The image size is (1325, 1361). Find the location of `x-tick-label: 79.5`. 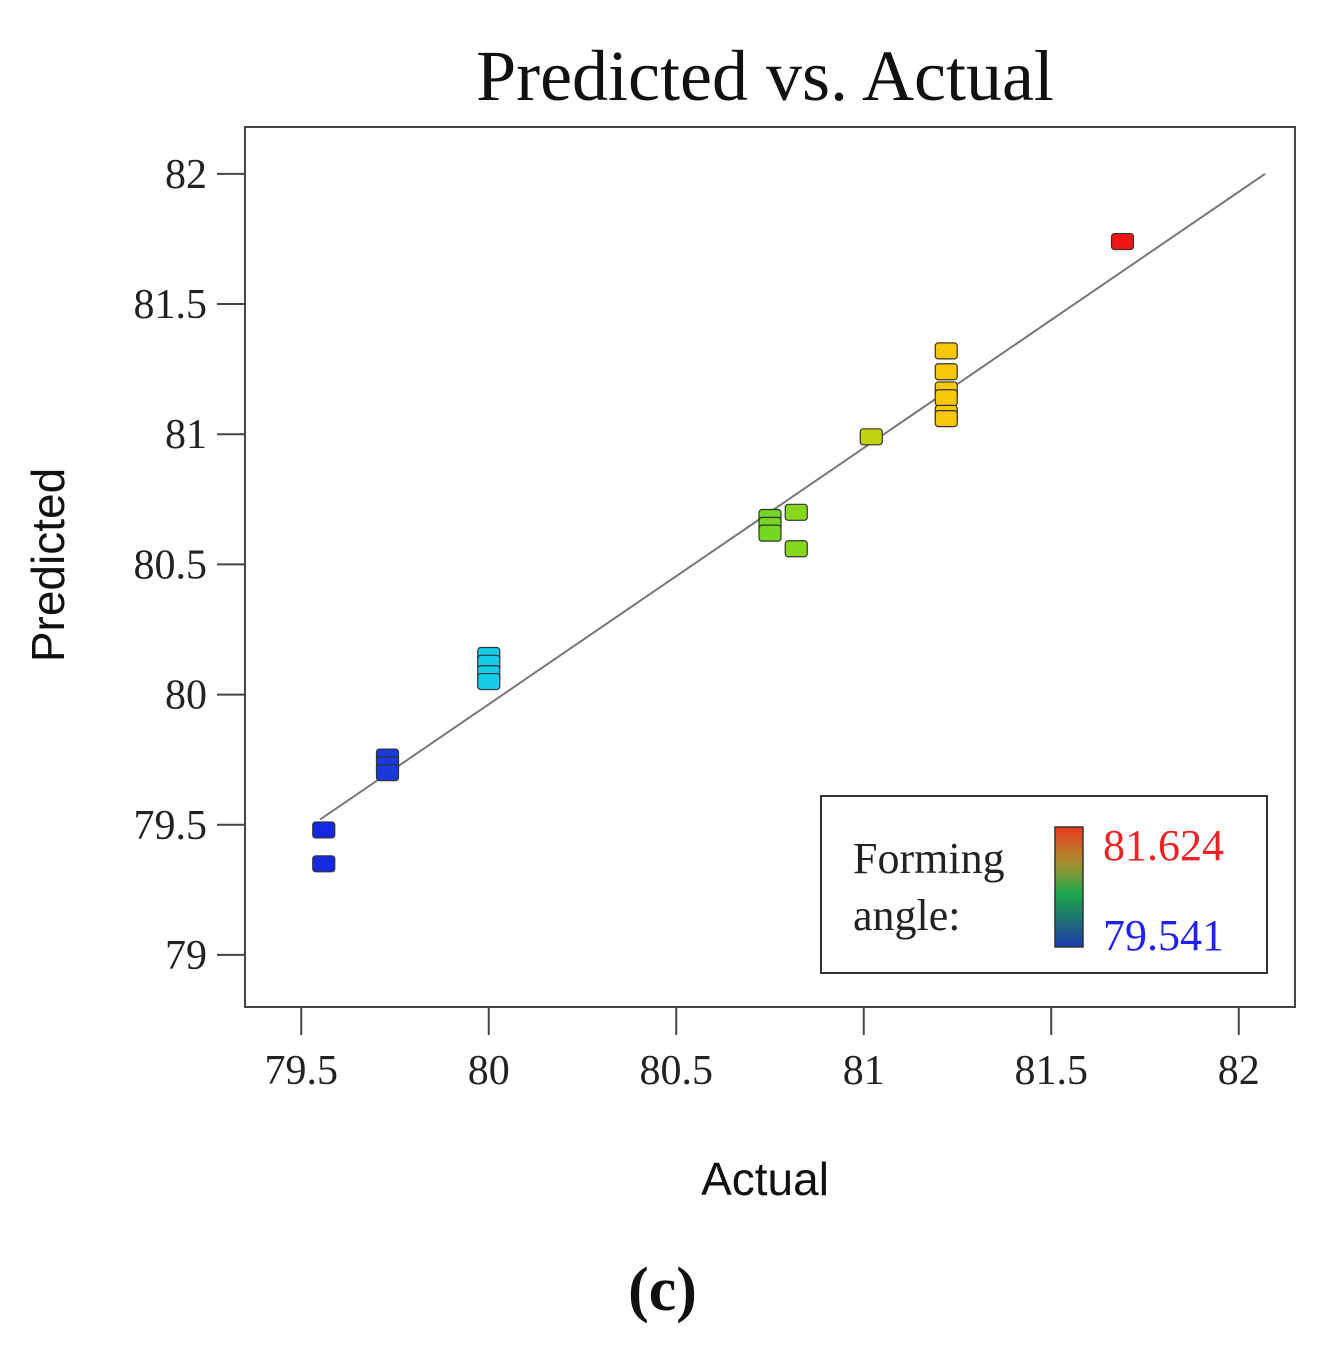

x-tick-label: 79.5 is located at coordinates (302, 1071).